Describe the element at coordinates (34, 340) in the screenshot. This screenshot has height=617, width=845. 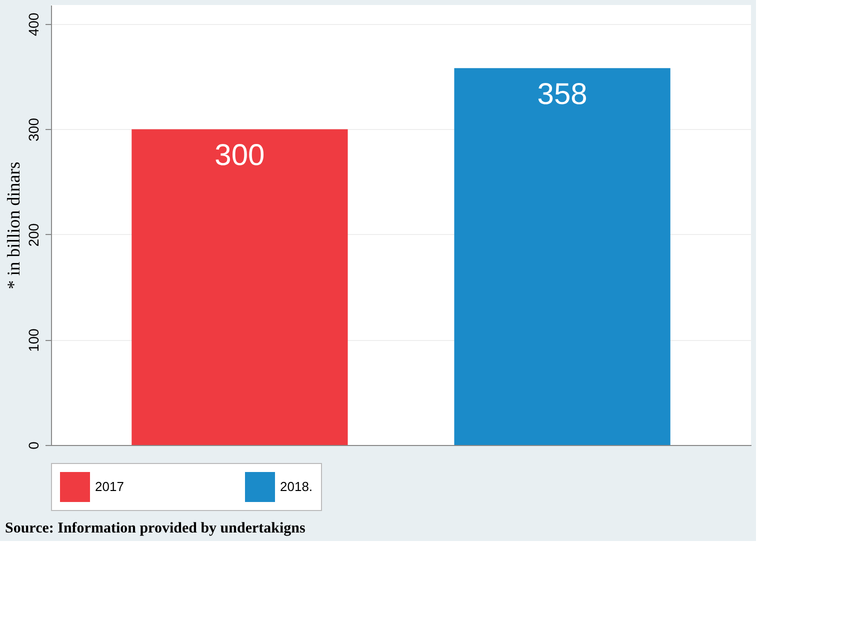
I see `y-tick-label: 100` at that location.